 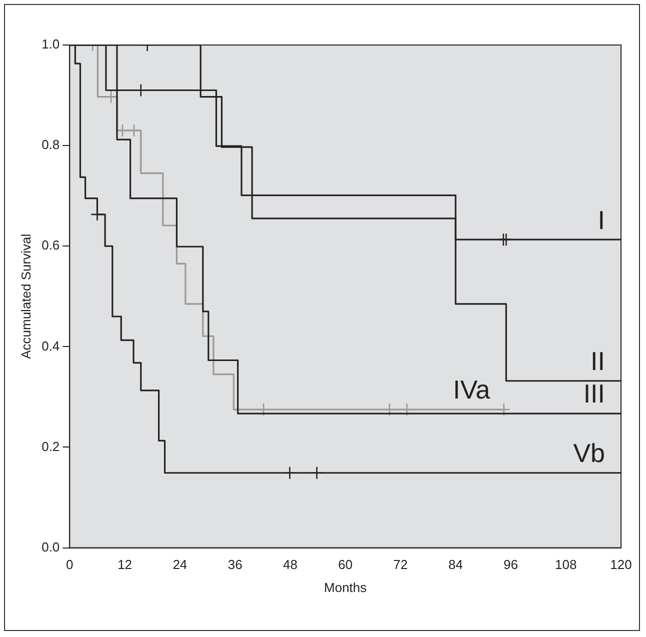 What do you see at coordinates (472, 389) in the screenshot?
I see `series-label: IVa` at bounding box center [472, 389].